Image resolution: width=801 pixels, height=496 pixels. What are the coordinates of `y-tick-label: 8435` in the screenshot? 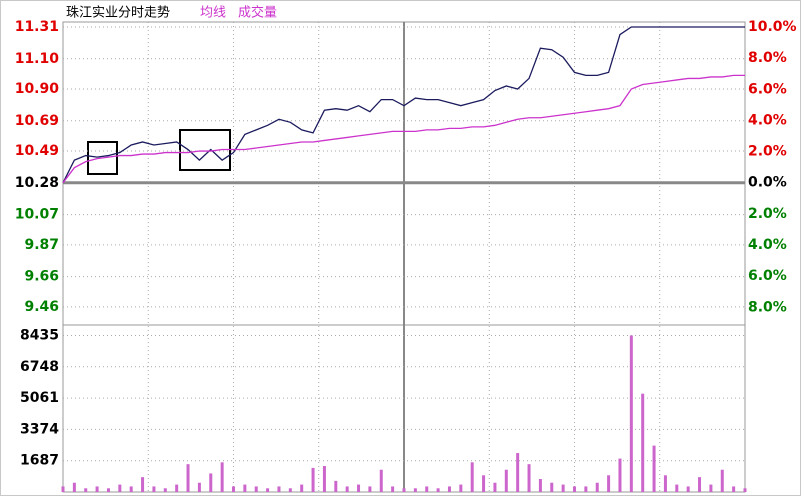 It's located at (39, 335).